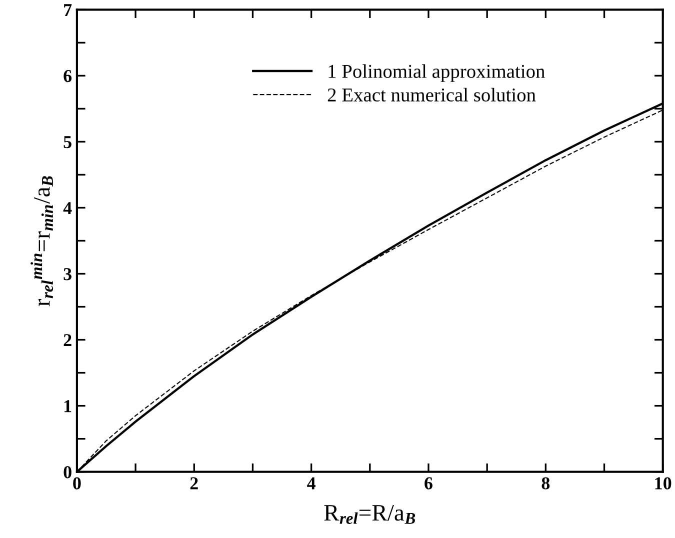  I want to click on x-tick-label: 6, so click(428, 483).